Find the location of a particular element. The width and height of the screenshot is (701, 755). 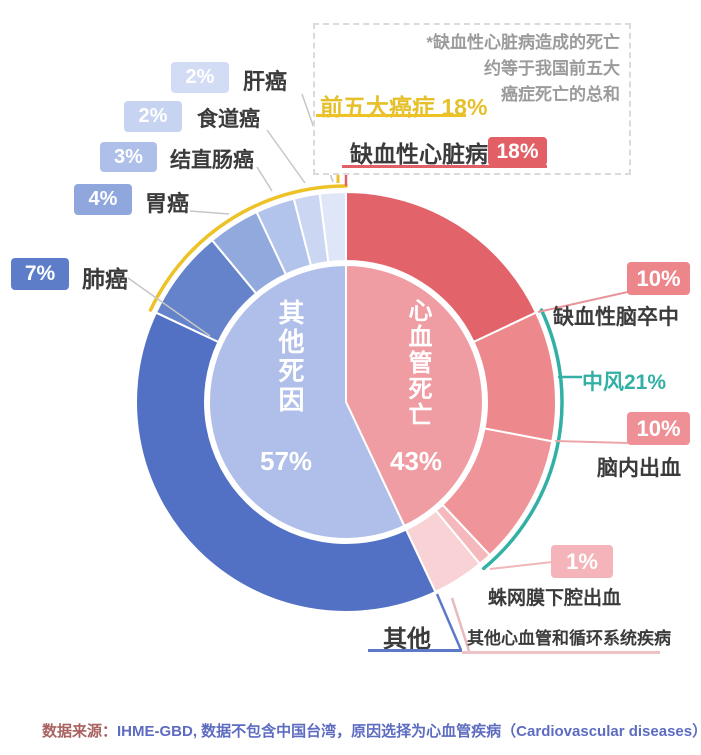

intracerebral-connector is located at coordinates (591, 442).